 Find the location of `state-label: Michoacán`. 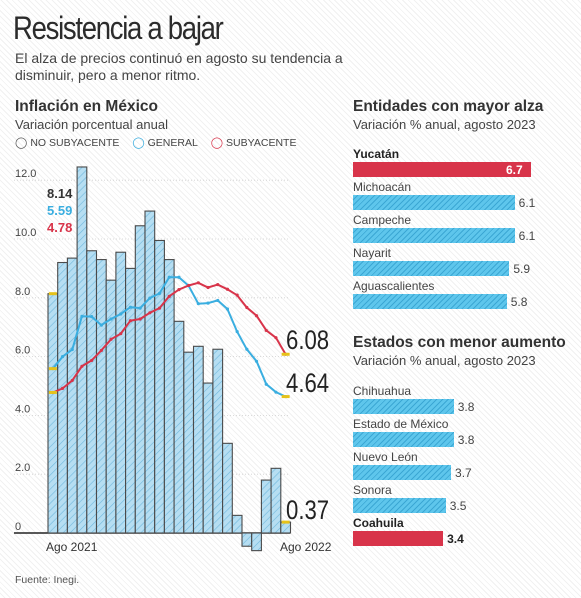

state-label: Michoacán is located at coordinates (382, 187).